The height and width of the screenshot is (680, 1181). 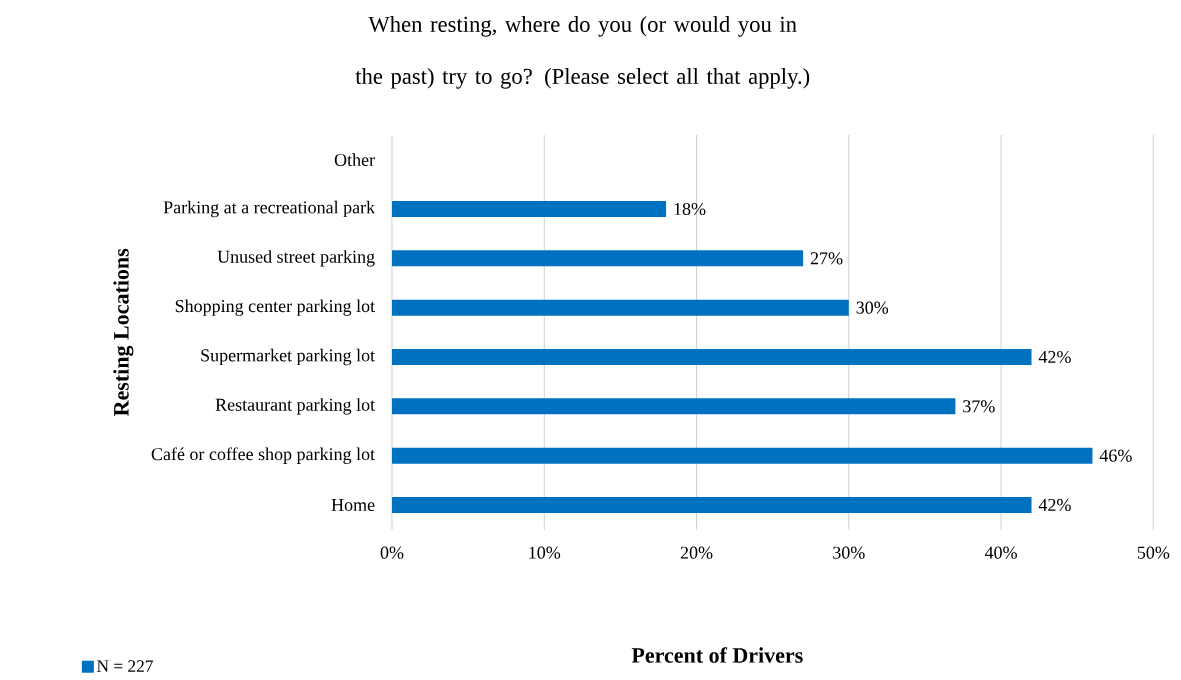 I want to click on data-label: 18%, so click(x=690, y=209).